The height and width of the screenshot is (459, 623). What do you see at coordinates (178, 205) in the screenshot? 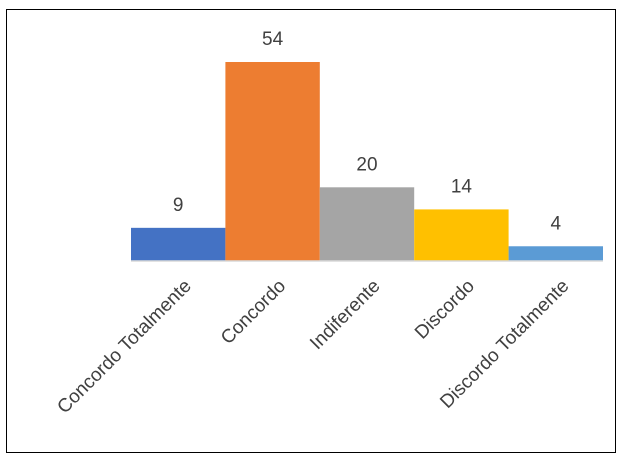
I see `data-label-0: 9` at bounding box center [178, 205].